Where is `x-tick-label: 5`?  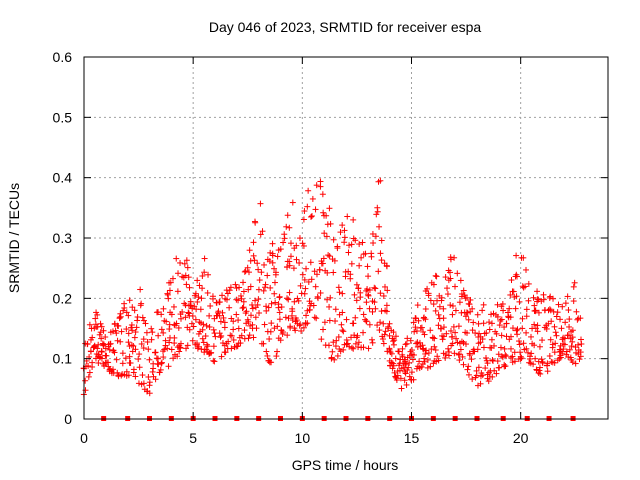
x-tick-label: 5 is located at coordinates (193, 438).